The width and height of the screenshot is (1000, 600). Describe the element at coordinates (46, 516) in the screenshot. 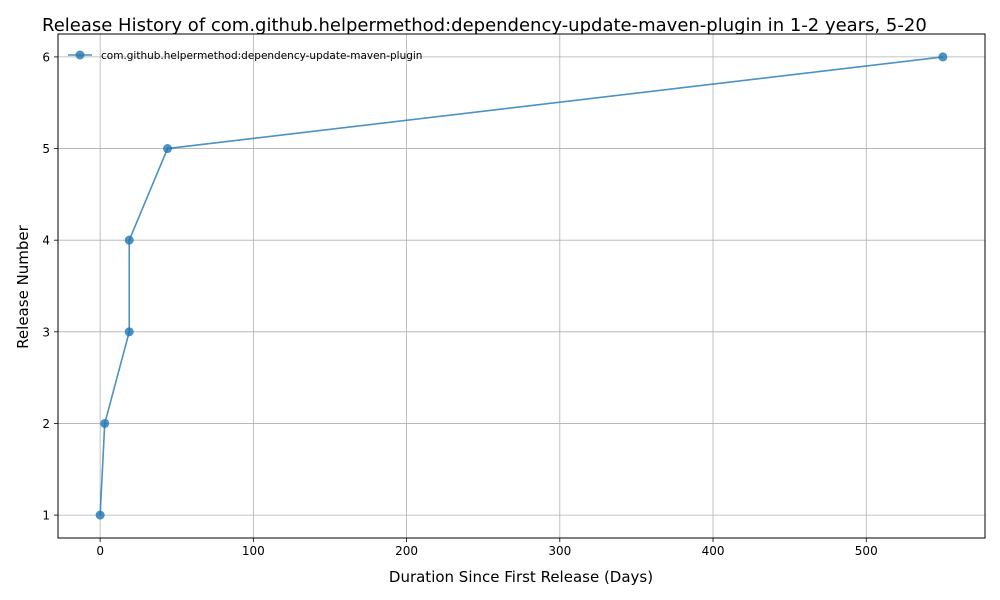

I see `y-tick-label: 1` at that location.